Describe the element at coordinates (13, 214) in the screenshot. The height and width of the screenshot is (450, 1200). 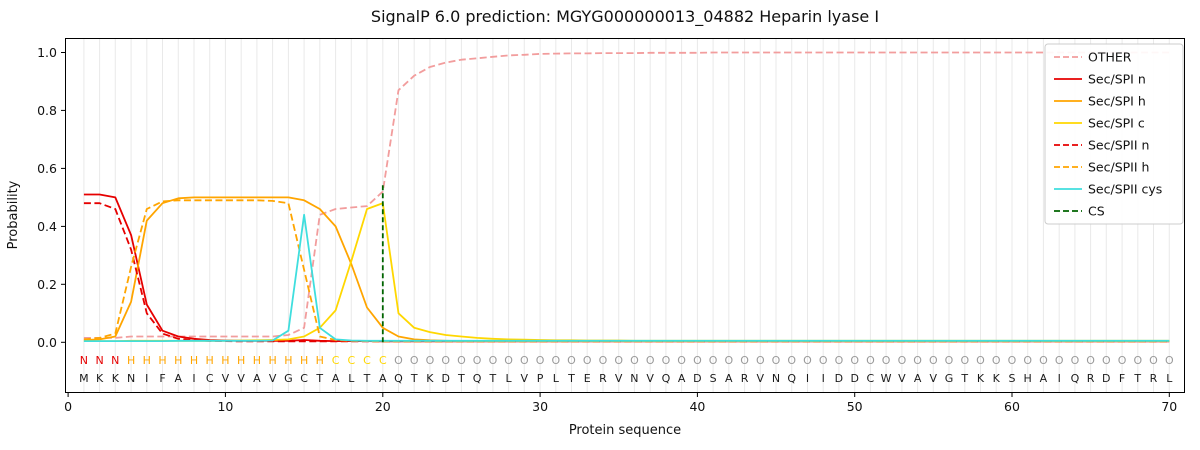
I see `y-axis-label: Probability` at that location.